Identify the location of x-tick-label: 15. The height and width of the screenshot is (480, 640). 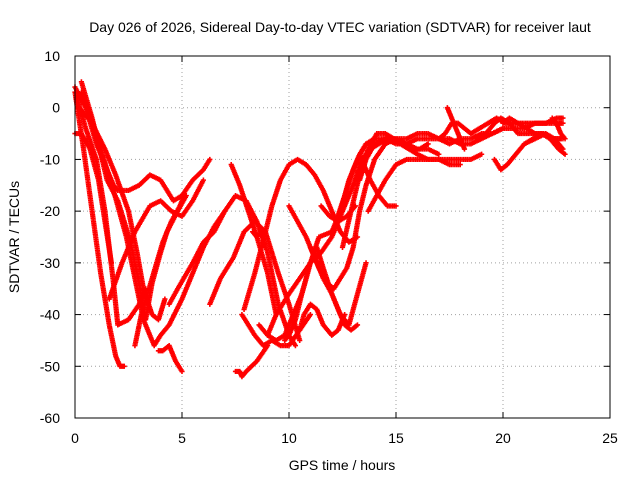
(396, 438).